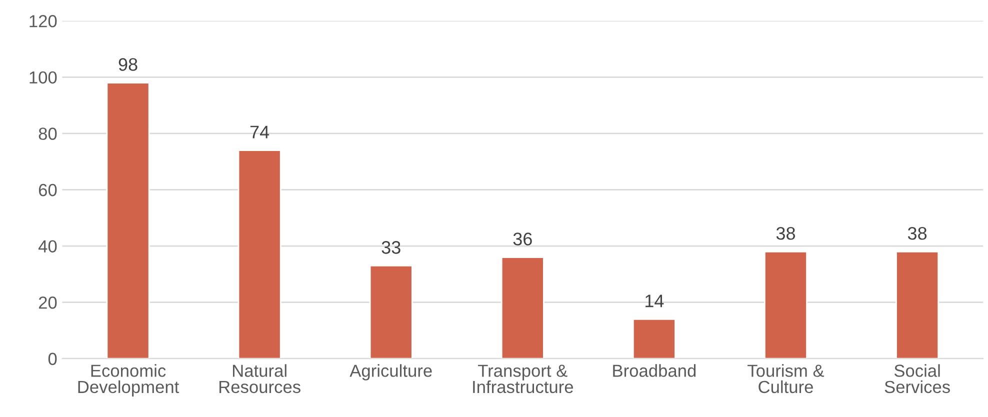 The width and height of the screenshot is (988, 417). I want to click on data-label: 36, so click(522, 239).